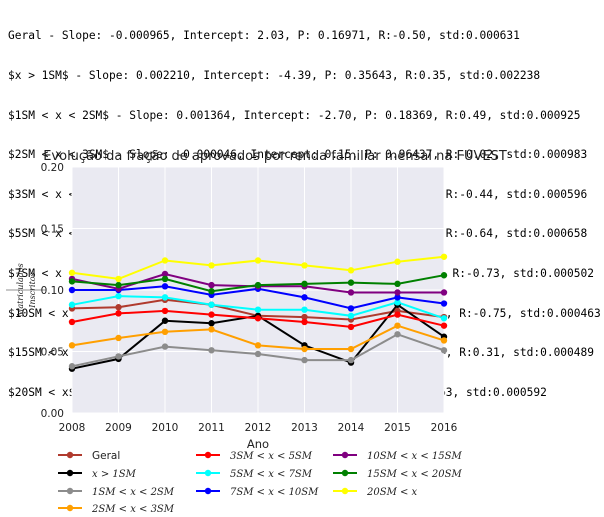  What do you see at coordinates (392, 492) in the screenshot?
I see `legend-entry-label: 20SM < x` at bounding box center [392, 492].